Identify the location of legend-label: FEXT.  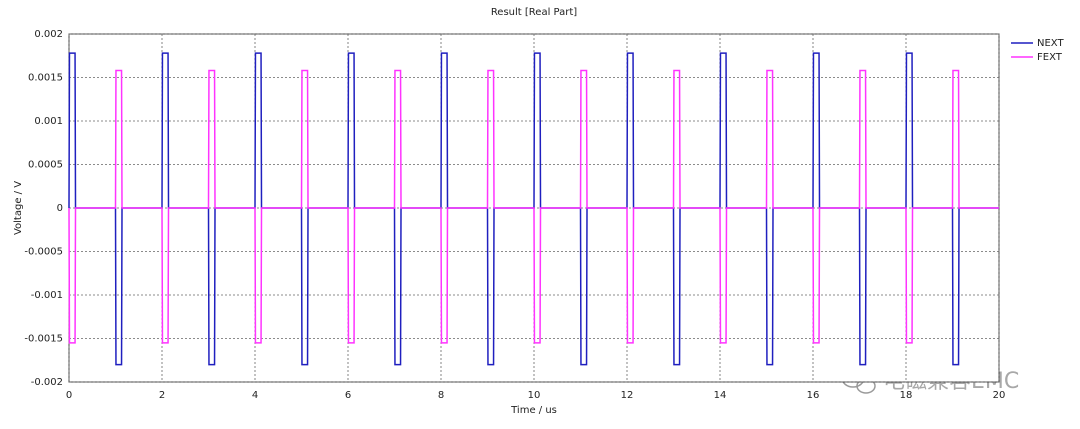
(1050, 57).